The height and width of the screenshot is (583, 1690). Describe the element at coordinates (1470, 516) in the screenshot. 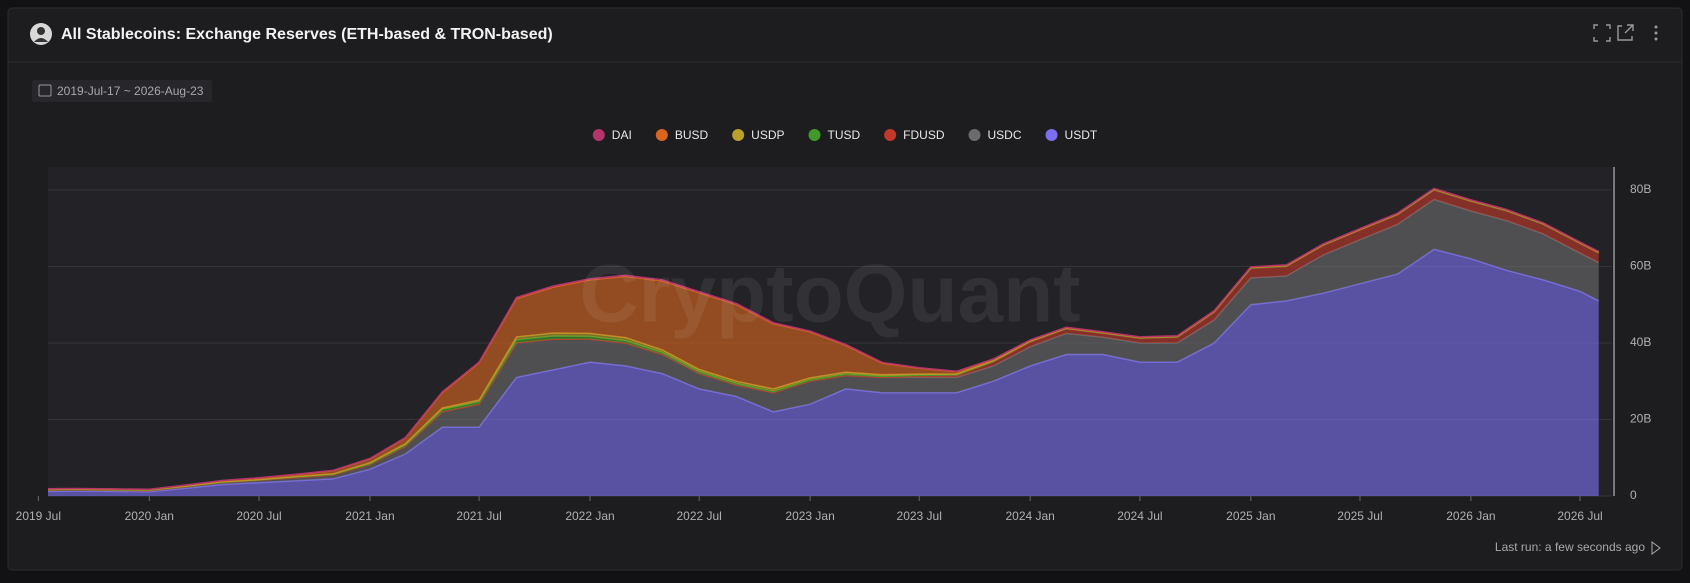

I see `x-tick-label: 2026 Jan` at that location.